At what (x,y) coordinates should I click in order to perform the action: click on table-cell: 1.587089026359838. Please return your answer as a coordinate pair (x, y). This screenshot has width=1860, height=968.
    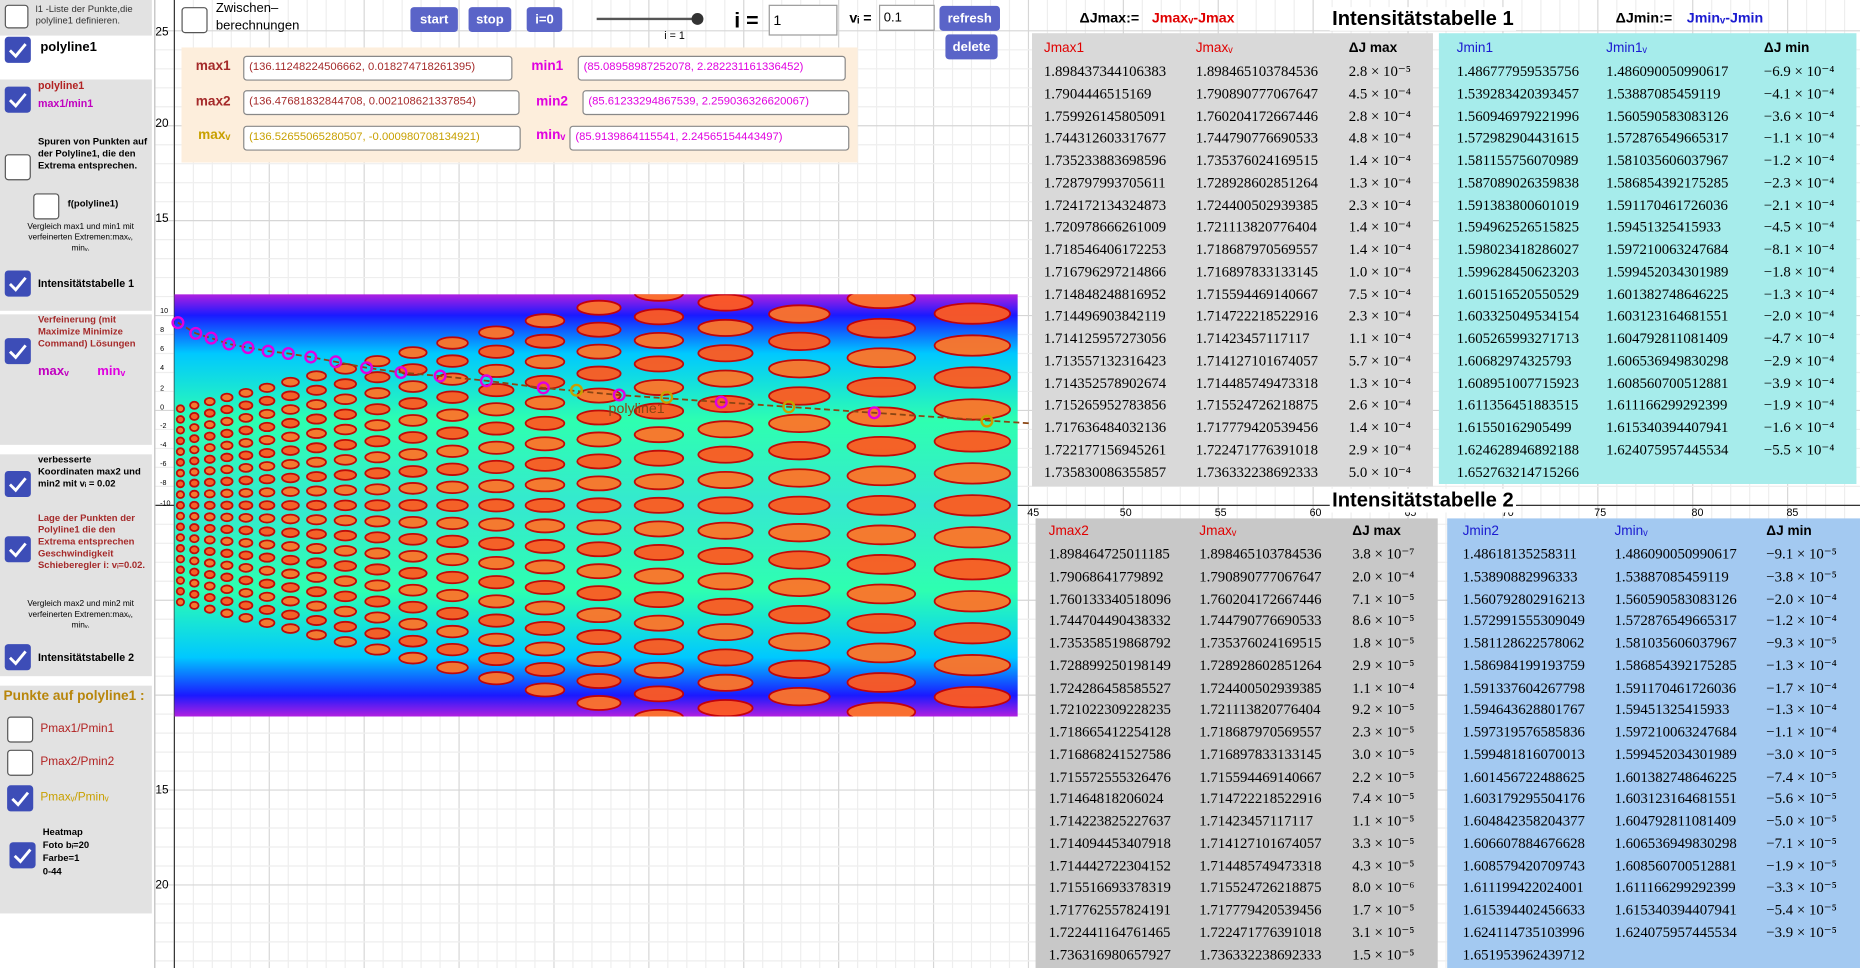
    Looking at the image, I should click on (1518, 182).